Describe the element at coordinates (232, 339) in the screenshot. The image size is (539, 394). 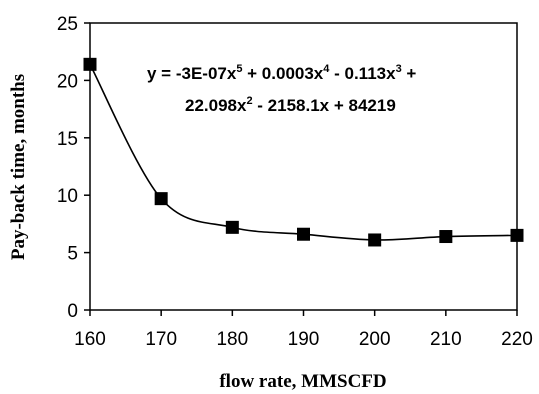
I see `x-tick-label: 180` at that location.